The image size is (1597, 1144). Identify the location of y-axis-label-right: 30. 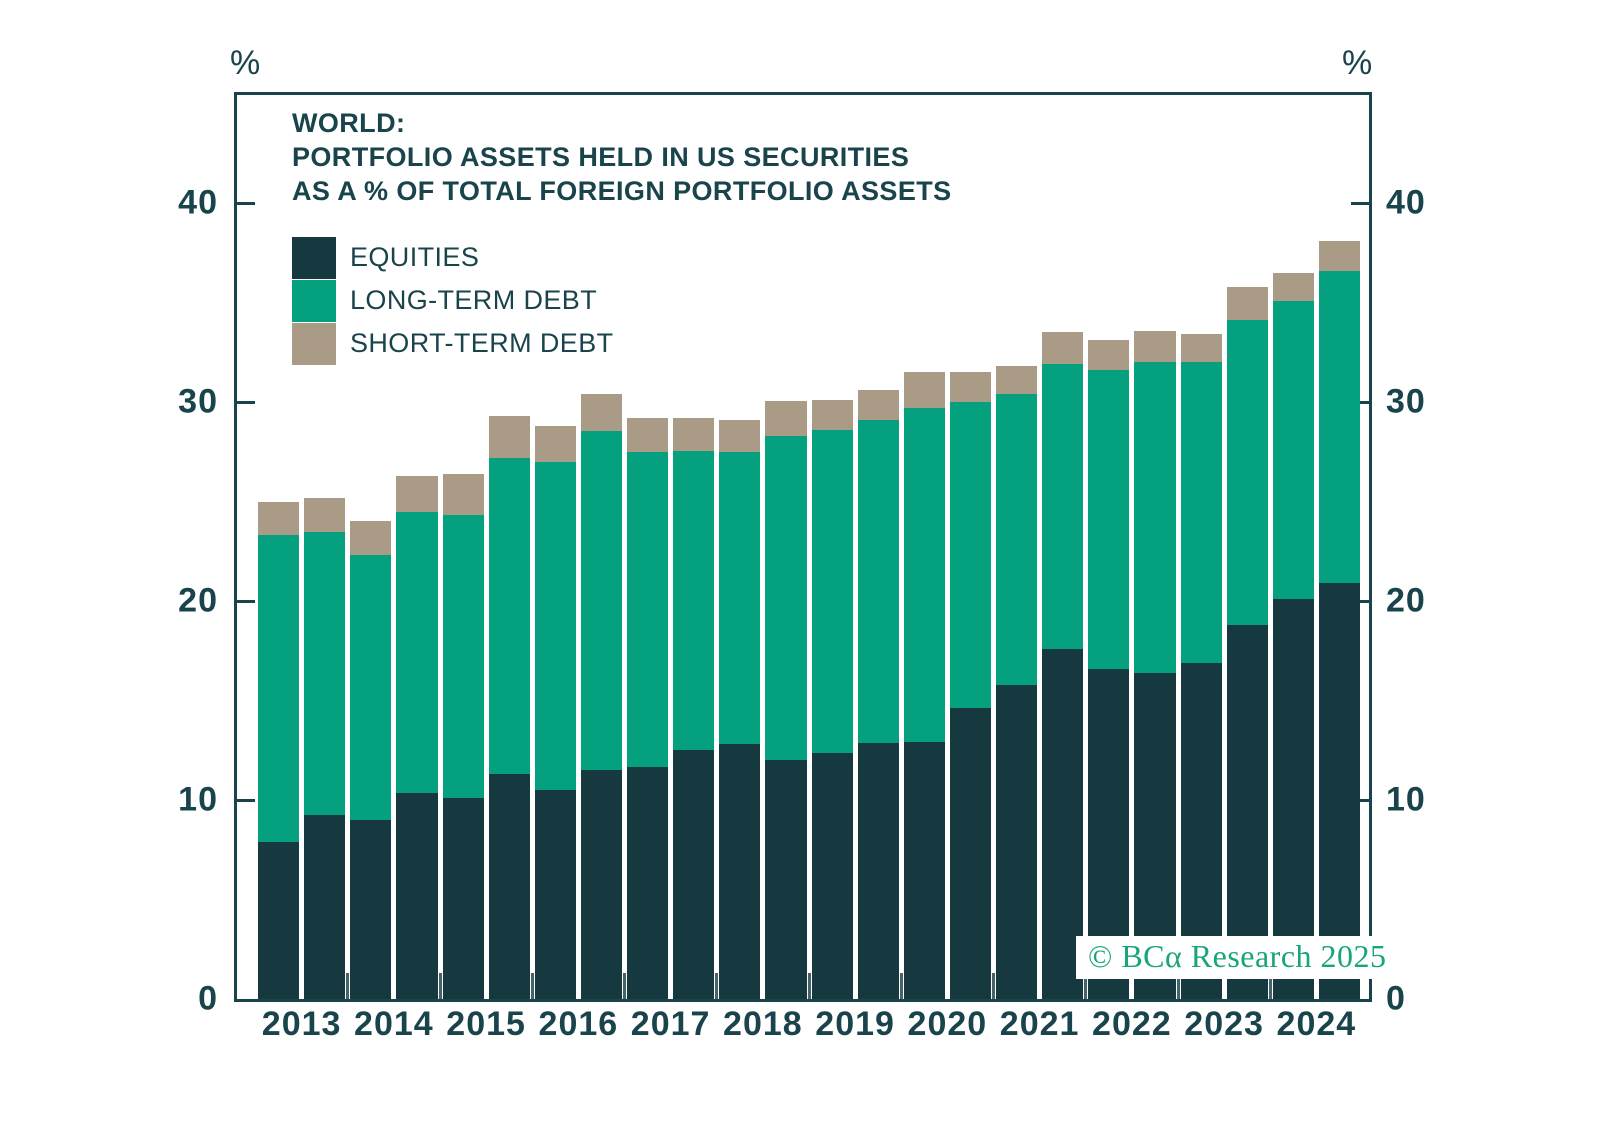
(1406, 401).